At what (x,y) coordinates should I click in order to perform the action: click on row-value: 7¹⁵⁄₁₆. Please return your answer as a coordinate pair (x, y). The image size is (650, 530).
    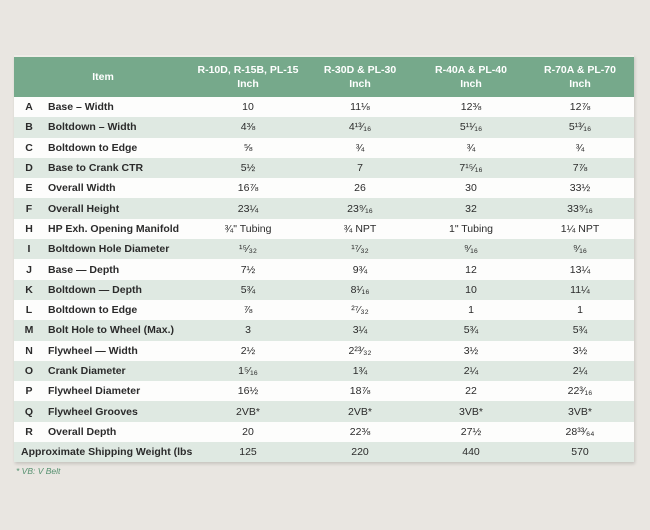
    Looking at the image, I should click on (471, 168).